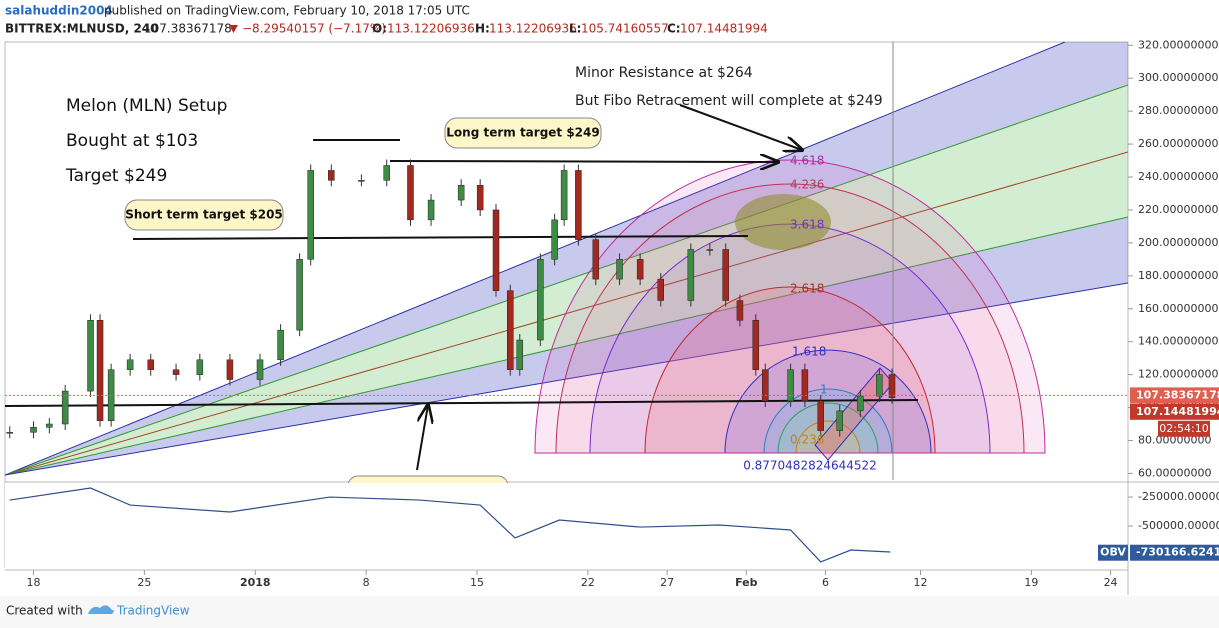 Image resolution: width=1219 pixels, height=628 pixels. What do you see at coordinates (1178, 374) in the screenshot?
I see `y-tick-label: 120.00000000` at bounding box center [1178, 374].